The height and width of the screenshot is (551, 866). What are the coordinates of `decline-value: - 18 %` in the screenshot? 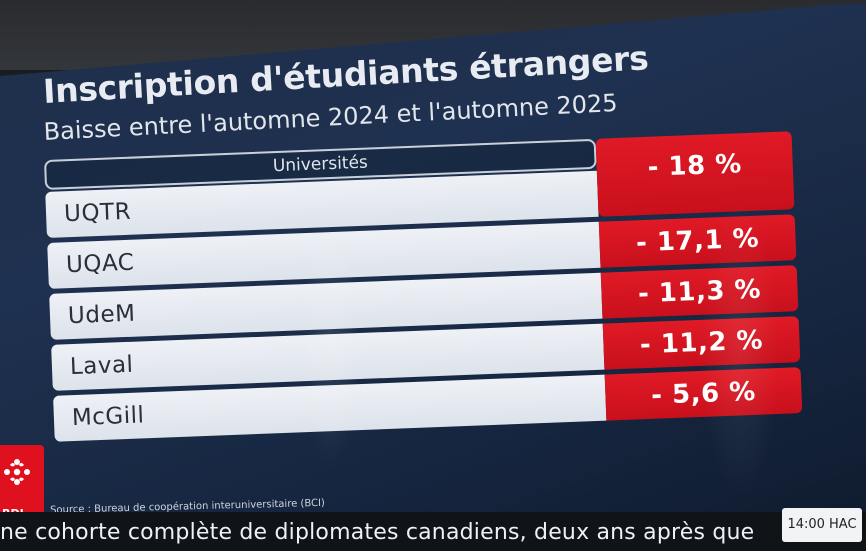 It's located at (695, 174).